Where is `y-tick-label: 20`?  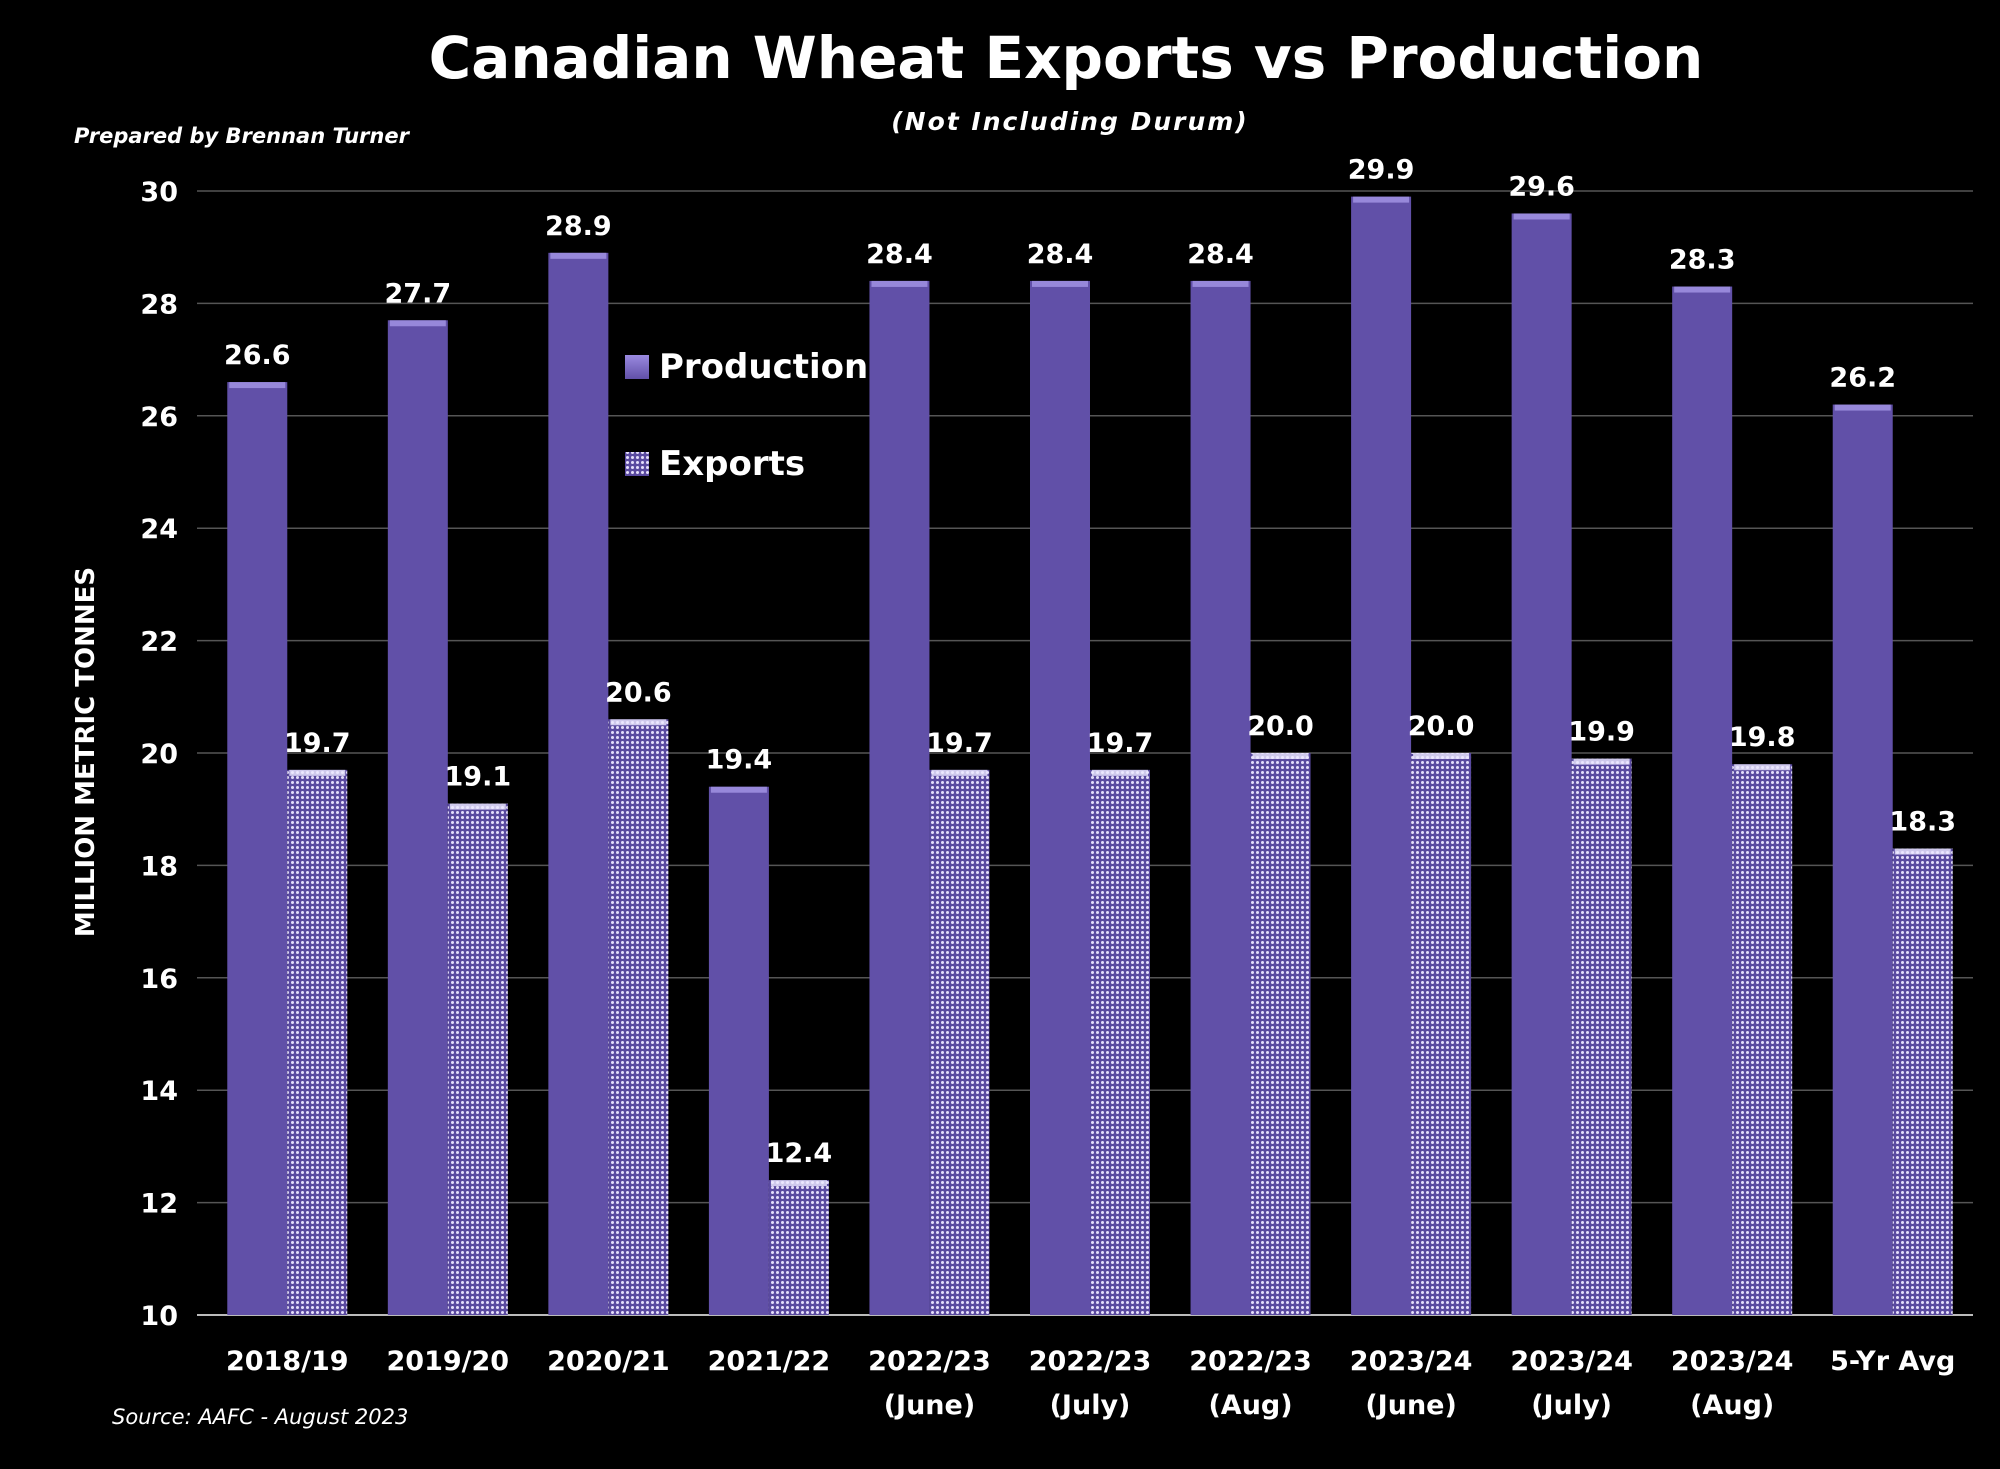
y-tick-label: 20 is located at coordinates (159, 754).